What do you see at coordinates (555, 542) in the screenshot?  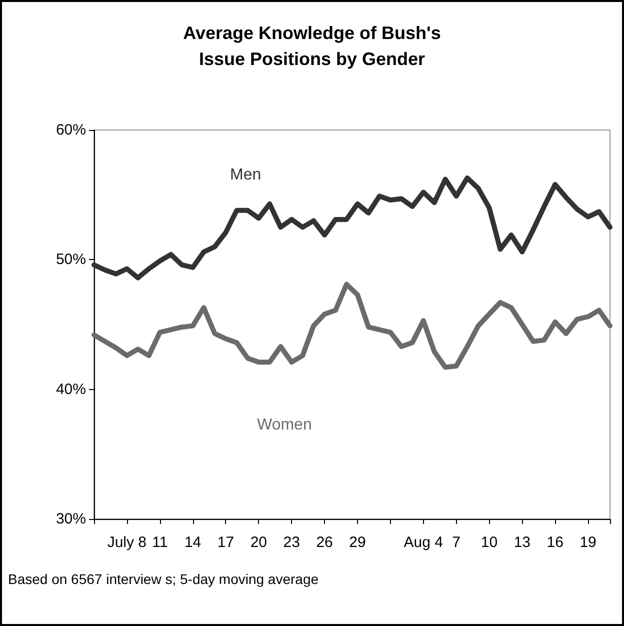 I see `x-tick-label: 16` at bounding box center [555, 542].